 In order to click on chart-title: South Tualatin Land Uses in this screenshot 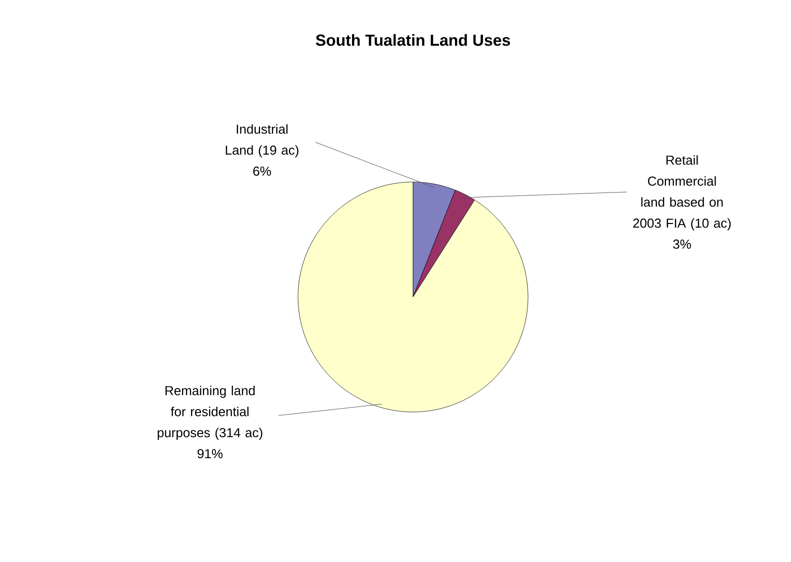, I will do `click(413, 40)`.